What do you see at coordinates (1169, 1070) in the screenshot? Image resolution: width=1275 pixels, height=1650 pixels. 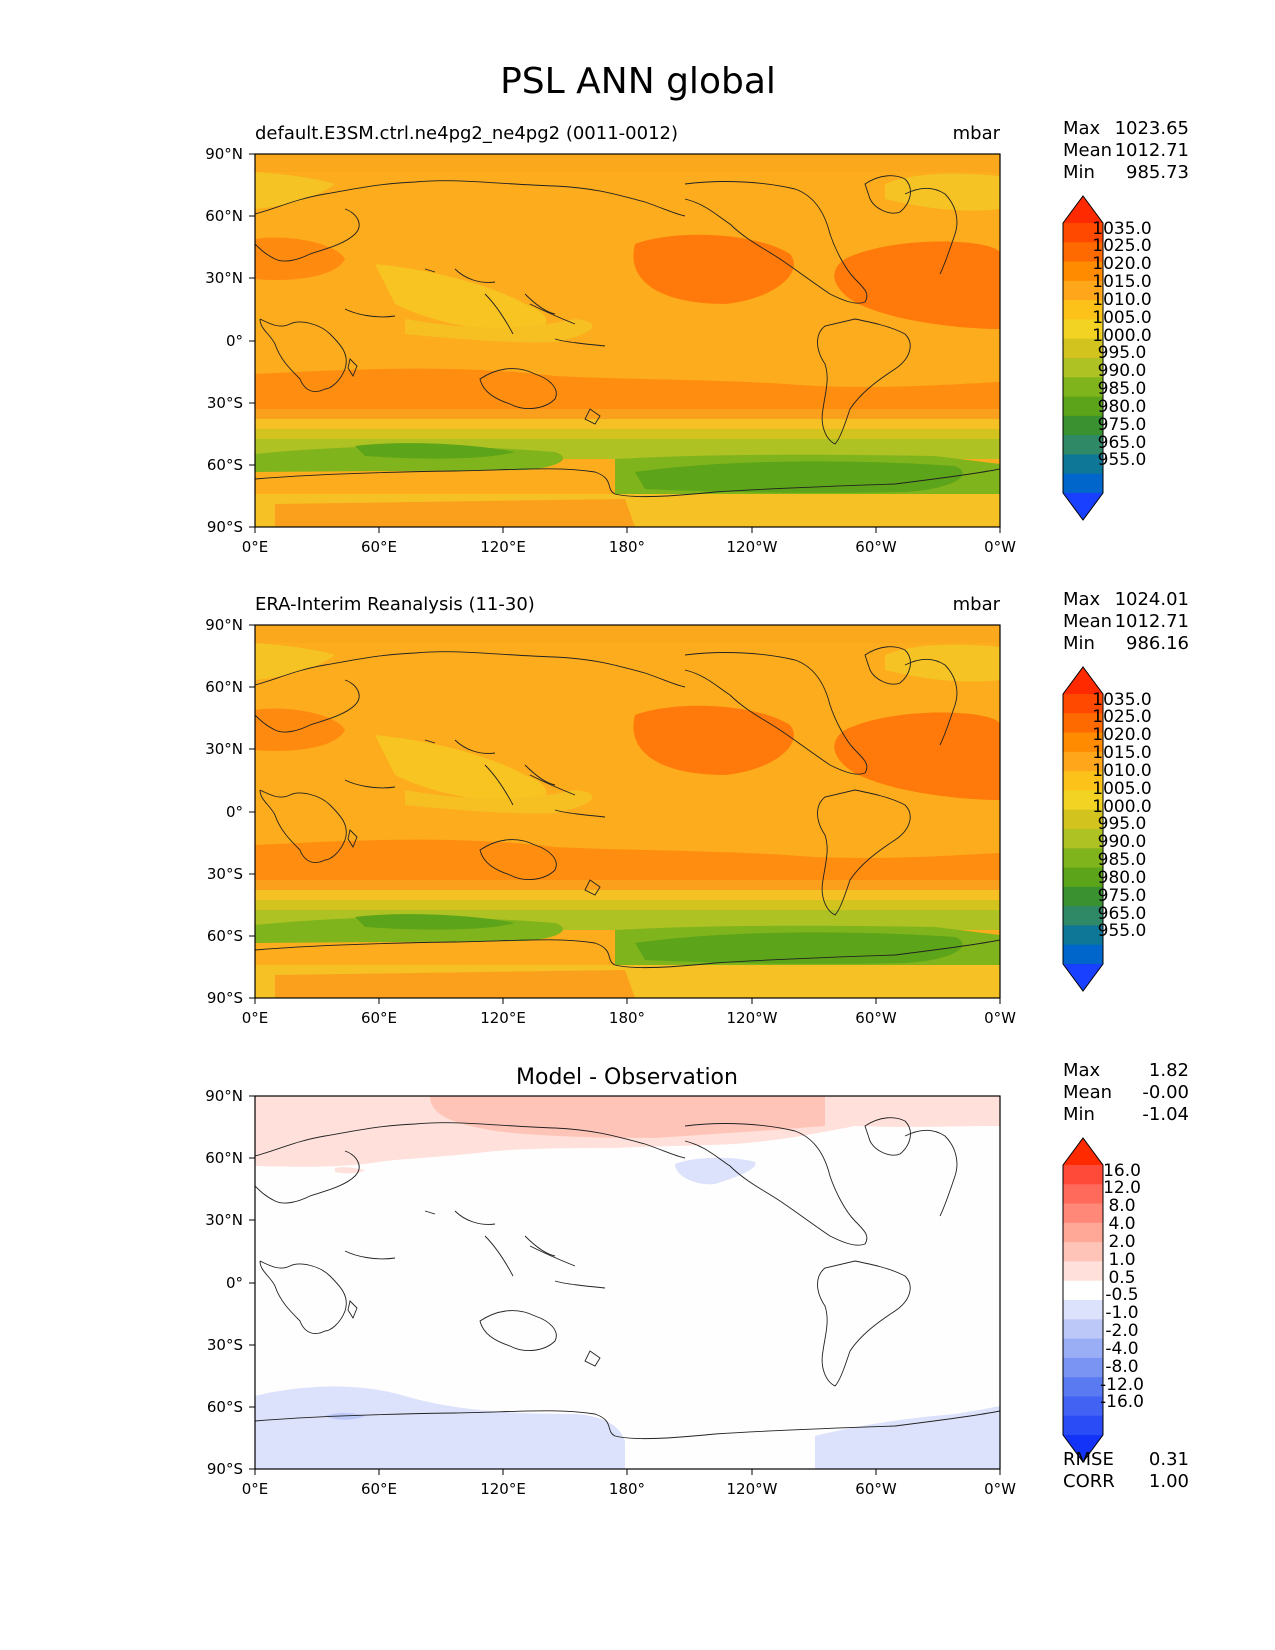 I see `stat-max-value: 1.82` at bounding box center [1169, 1070].